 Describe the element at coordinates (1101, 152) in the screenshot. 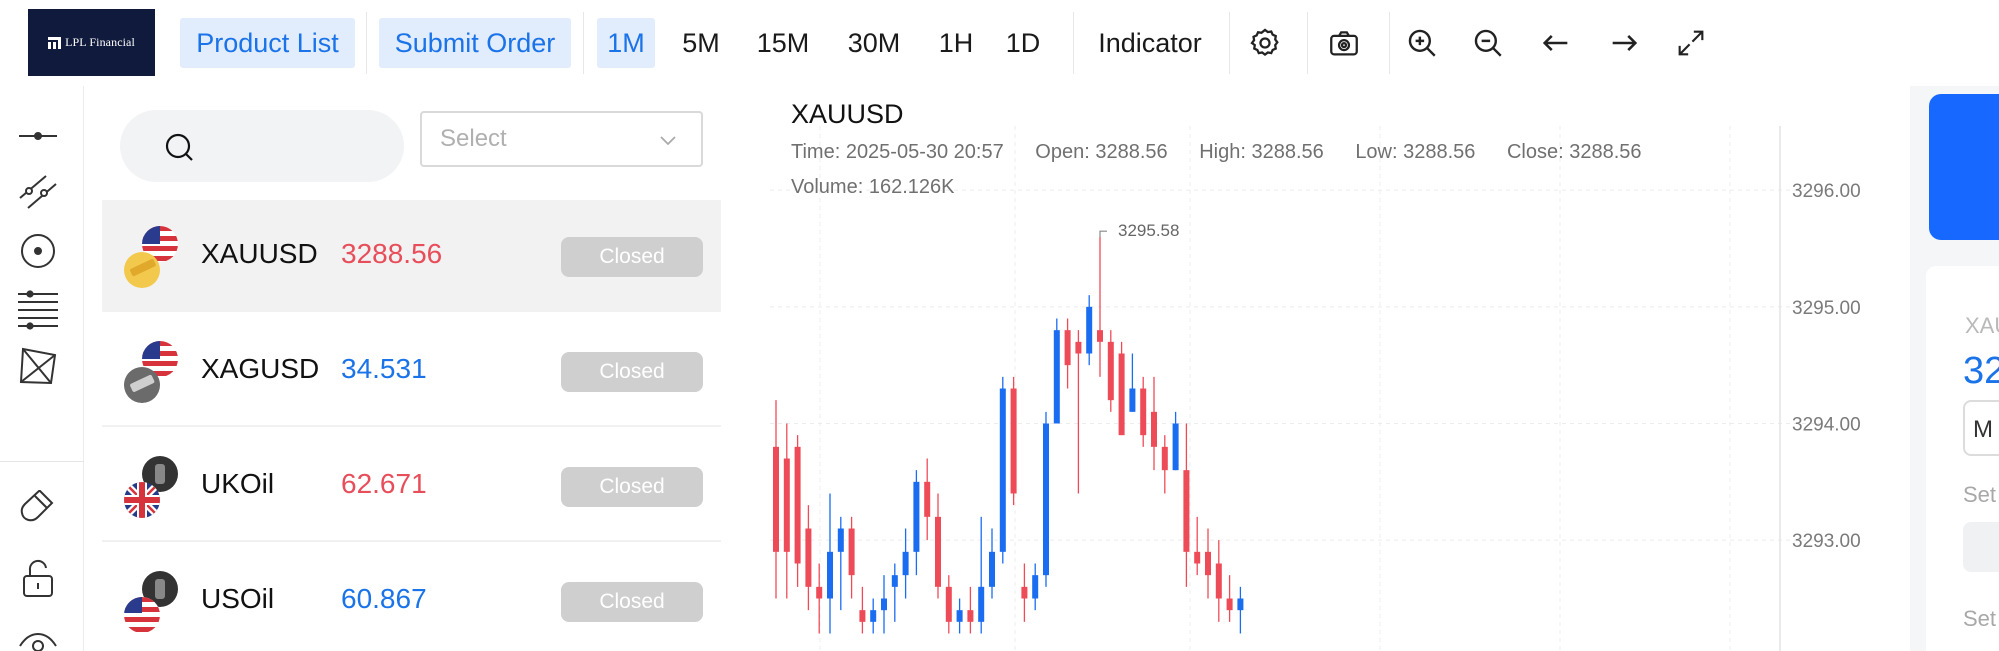

I see `legend-open: Open: 3288.56` at that location.